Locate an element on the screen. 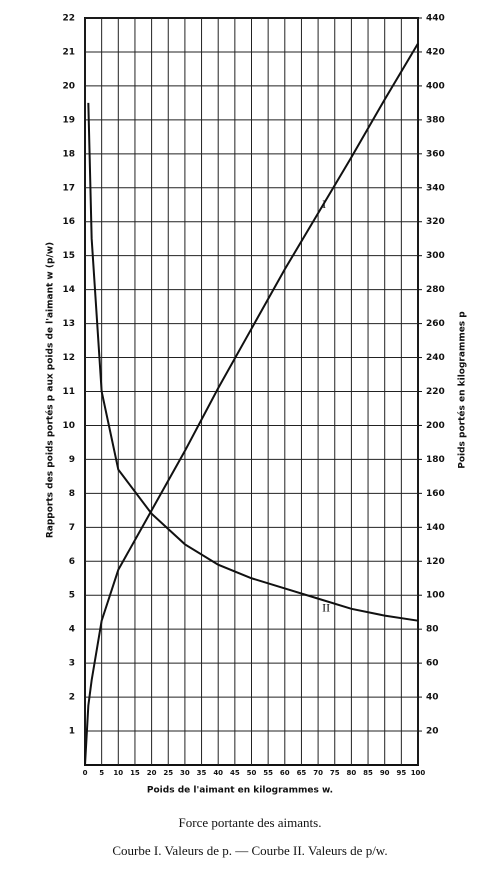 The height and width of the screenshot is (894, 500). x-tick-label: 0 is located at coordinates (85, 773).